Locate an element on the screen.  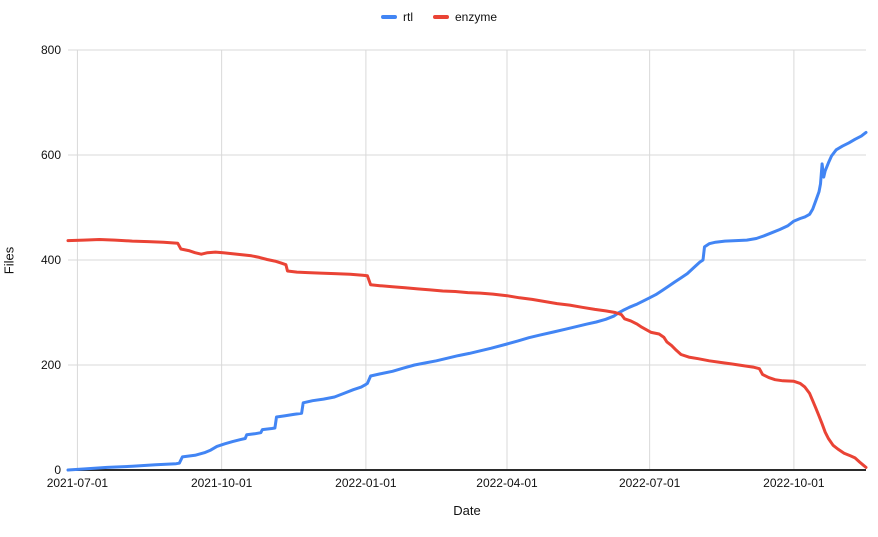
x-tick-label: 2022-10-01 is located at coordinates (794, 483).